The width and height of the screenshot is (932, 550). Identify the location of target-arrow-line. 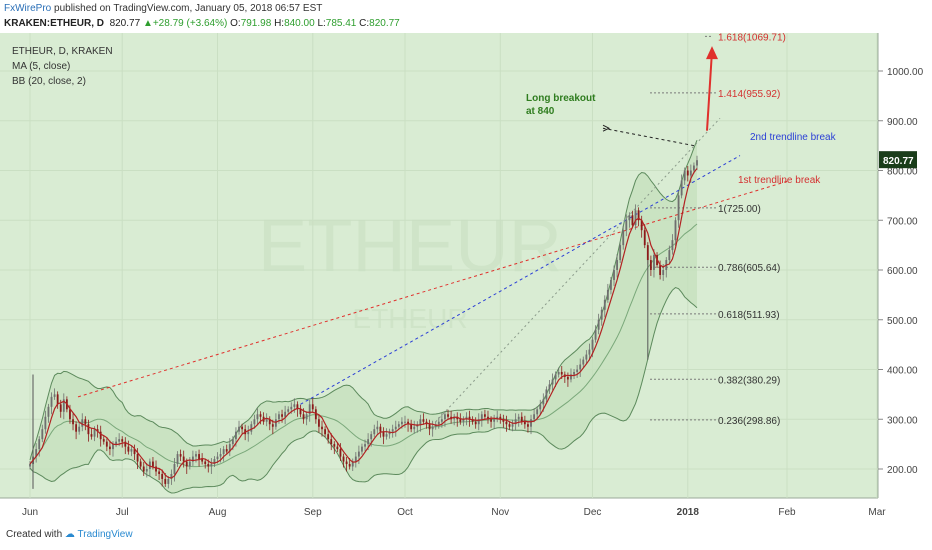
(709, 91).